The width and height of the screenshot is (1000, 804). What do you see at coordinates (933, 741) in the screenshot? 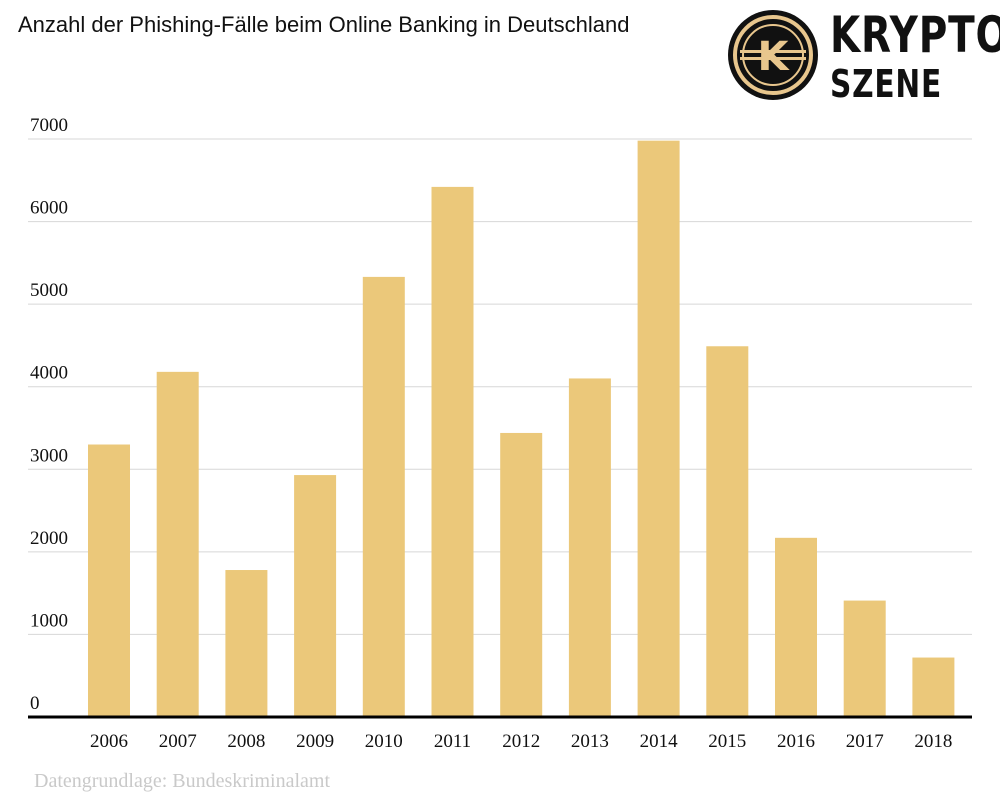
I see `x-tick-label: 2018` at bounding box center [933, 741].